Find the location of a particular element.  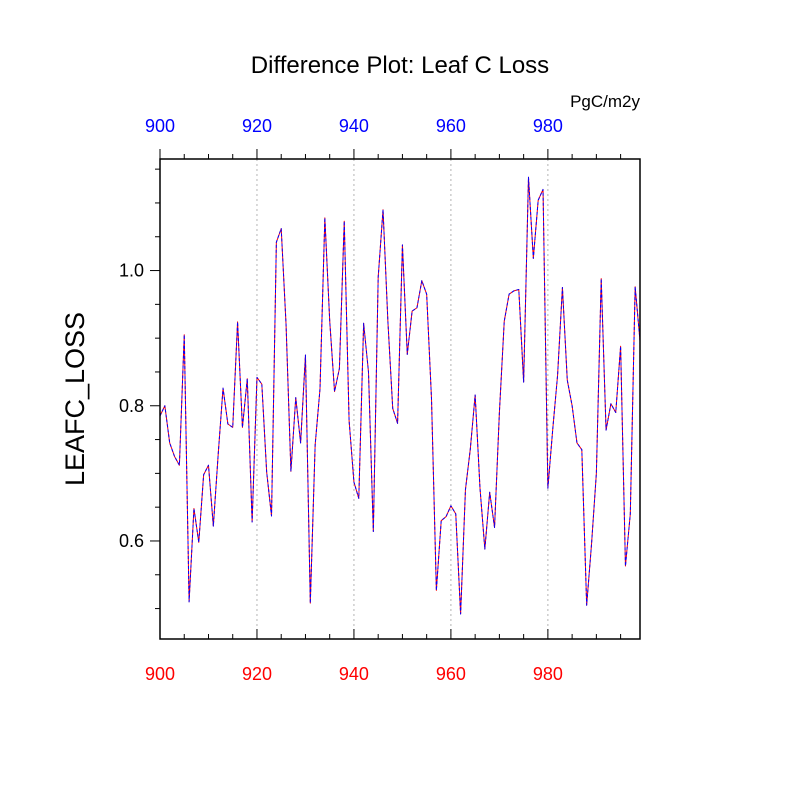

x-tick-label-bottom: 920 is located at coordinates (257, 674).